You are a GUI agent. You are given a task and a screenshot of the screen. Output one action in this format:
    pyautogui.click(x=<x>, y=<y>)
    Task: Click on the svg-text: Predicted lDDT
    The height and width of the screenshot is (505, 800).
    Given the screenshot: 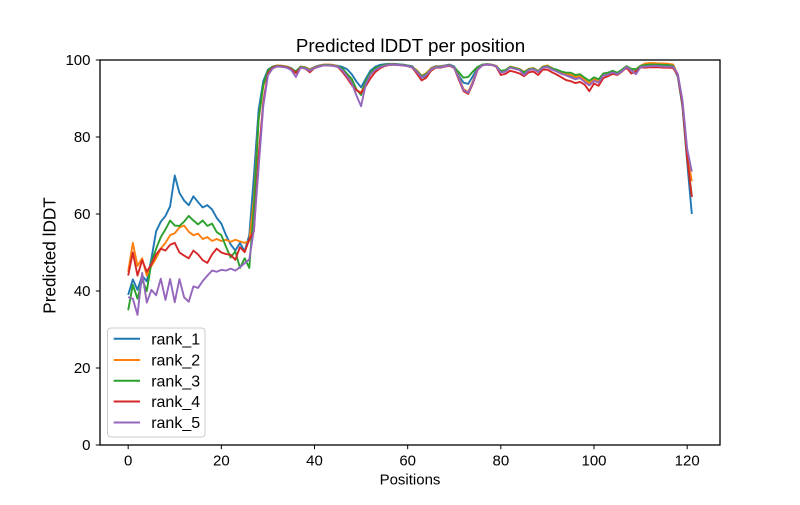 What is the action you would take?
    pyautogui.click(x=50, y=255)
    